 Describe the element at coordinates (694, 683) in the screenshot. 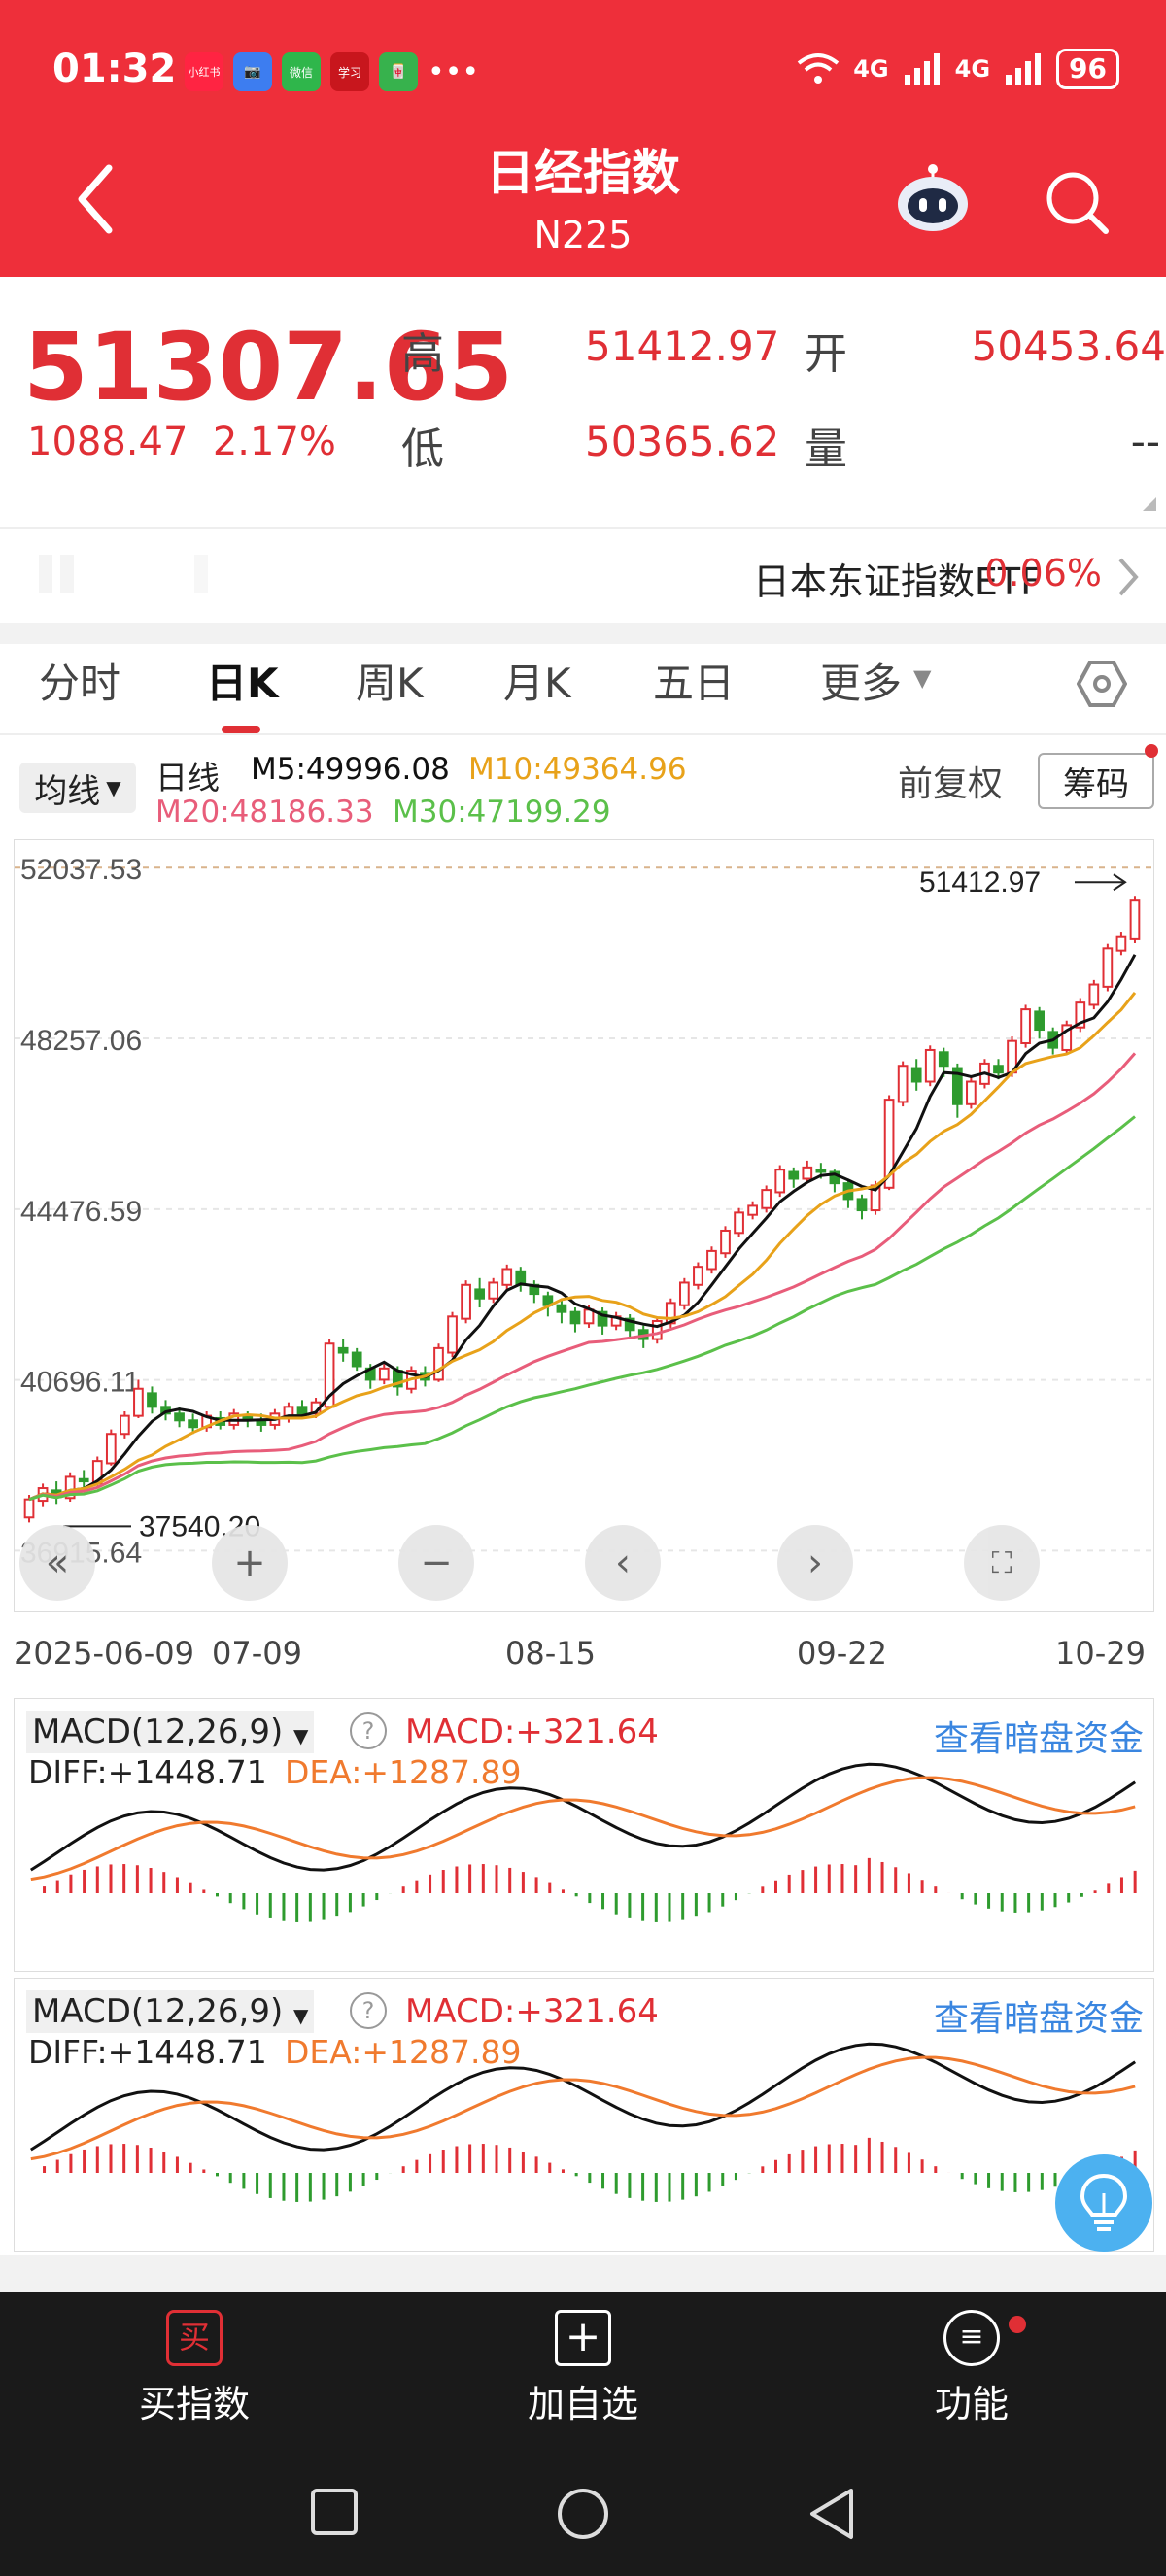

I see `tab-five-day: 五日` at that location.